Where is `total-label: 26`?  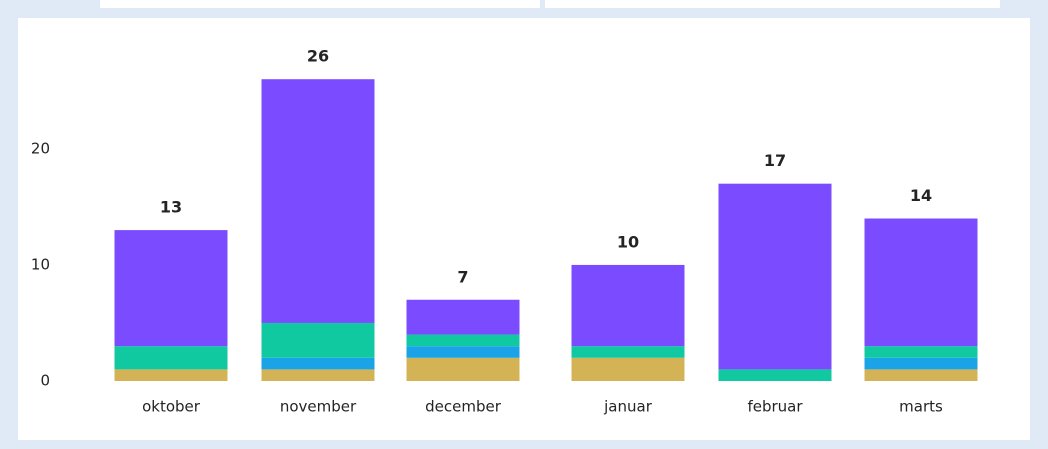
total-label: 26 is located at coordinates (318, 56).